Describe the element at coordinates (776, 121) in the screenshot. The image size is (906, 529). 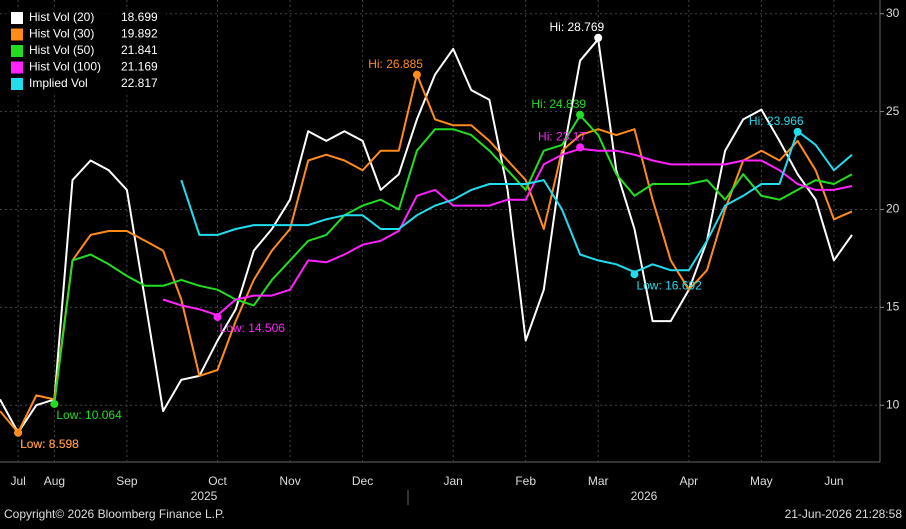
I see `extreme-label: Hi: 23.966` at that location.